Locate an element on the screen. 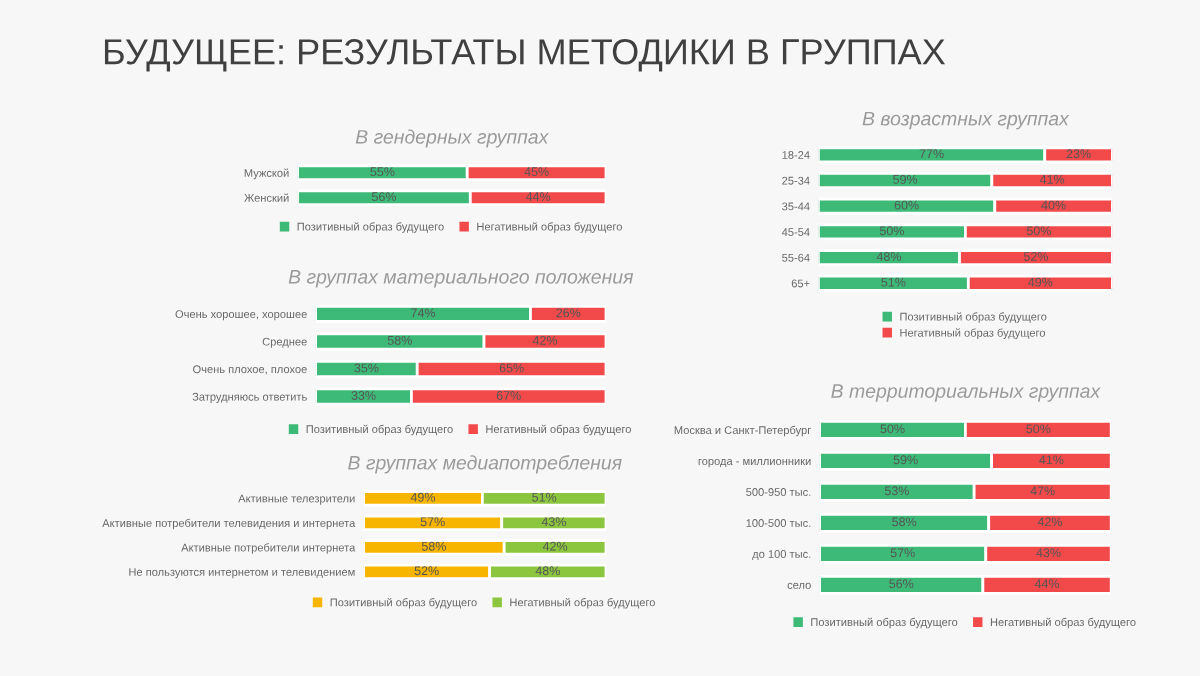  chart-subtitle: В возрастных группах is located at coordinates (966, 120).